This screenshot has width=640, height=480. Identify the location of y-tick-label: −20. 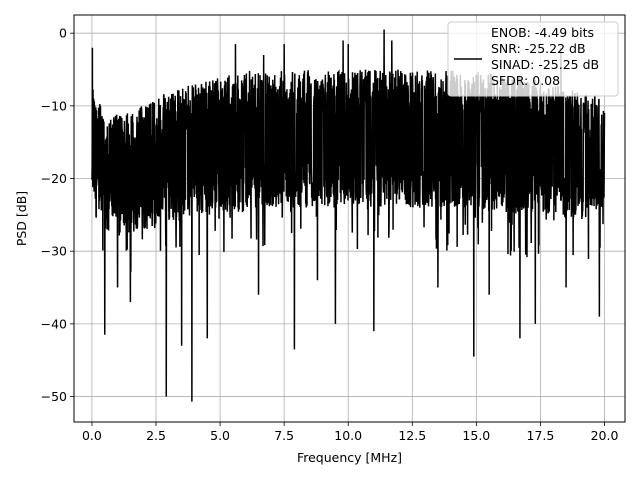
(54, 178).